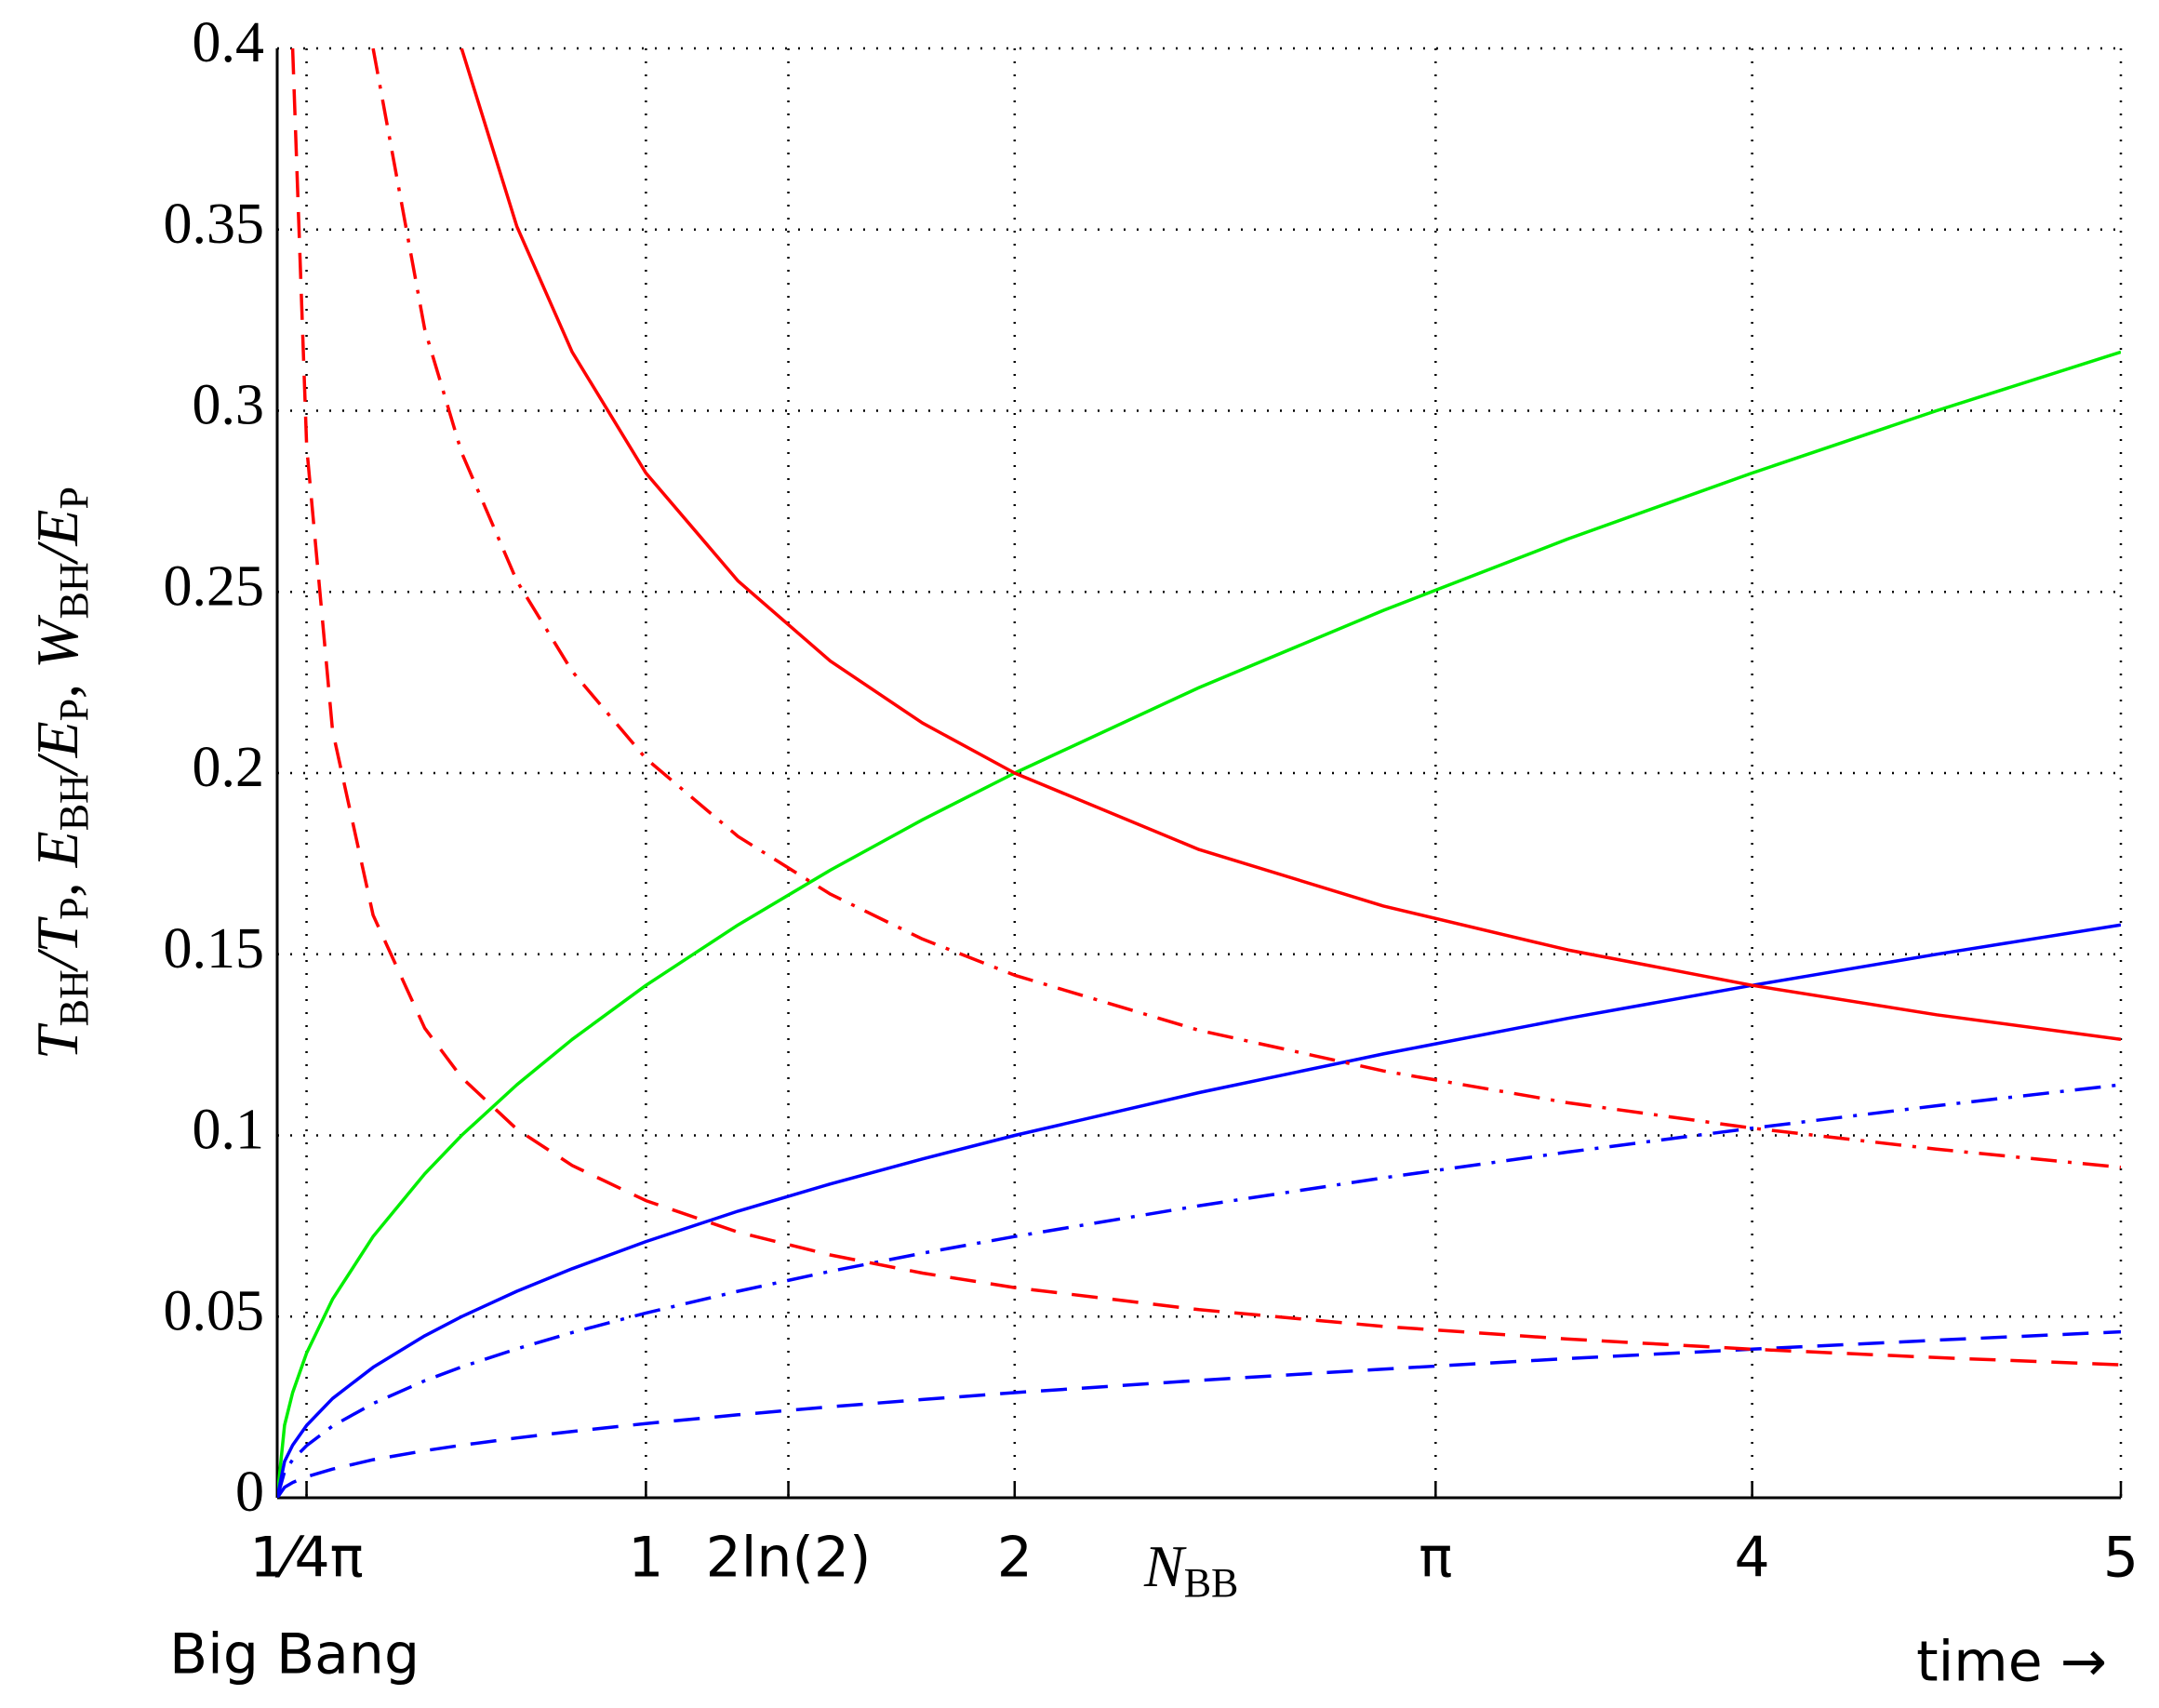  What do you see at coordinates (214, 224) in the screenshot?
I see `y-tick-label: 0.35` at bounding box center [214, 224].